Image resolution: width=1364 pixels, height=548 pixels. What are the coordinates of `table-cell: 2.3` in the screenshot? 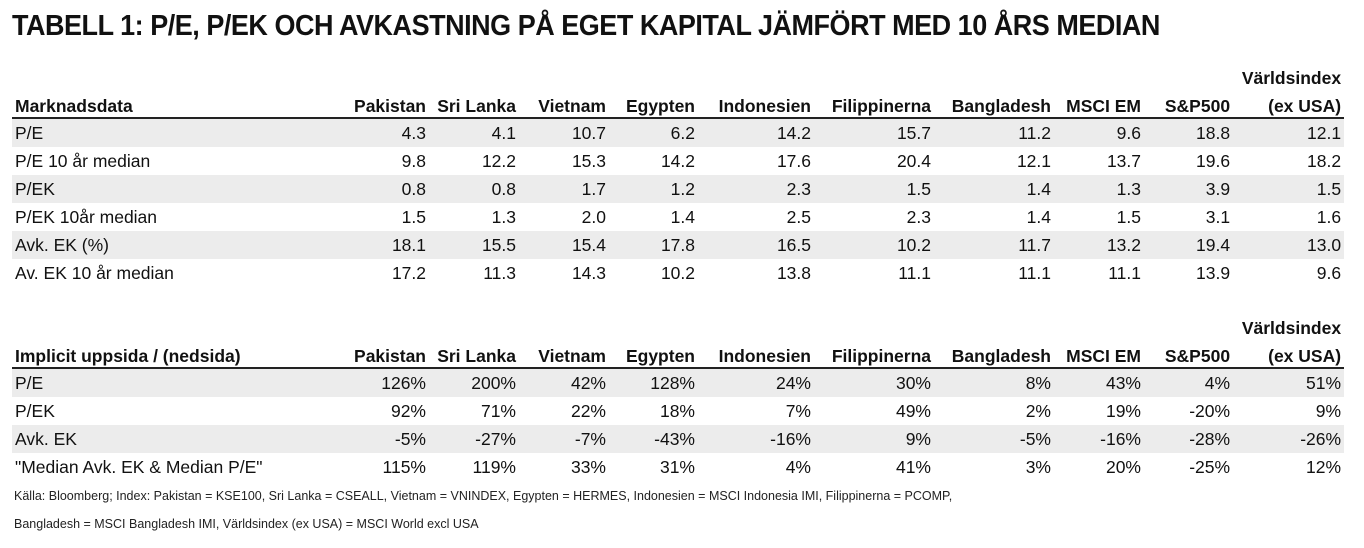 It's located at (756, 189).